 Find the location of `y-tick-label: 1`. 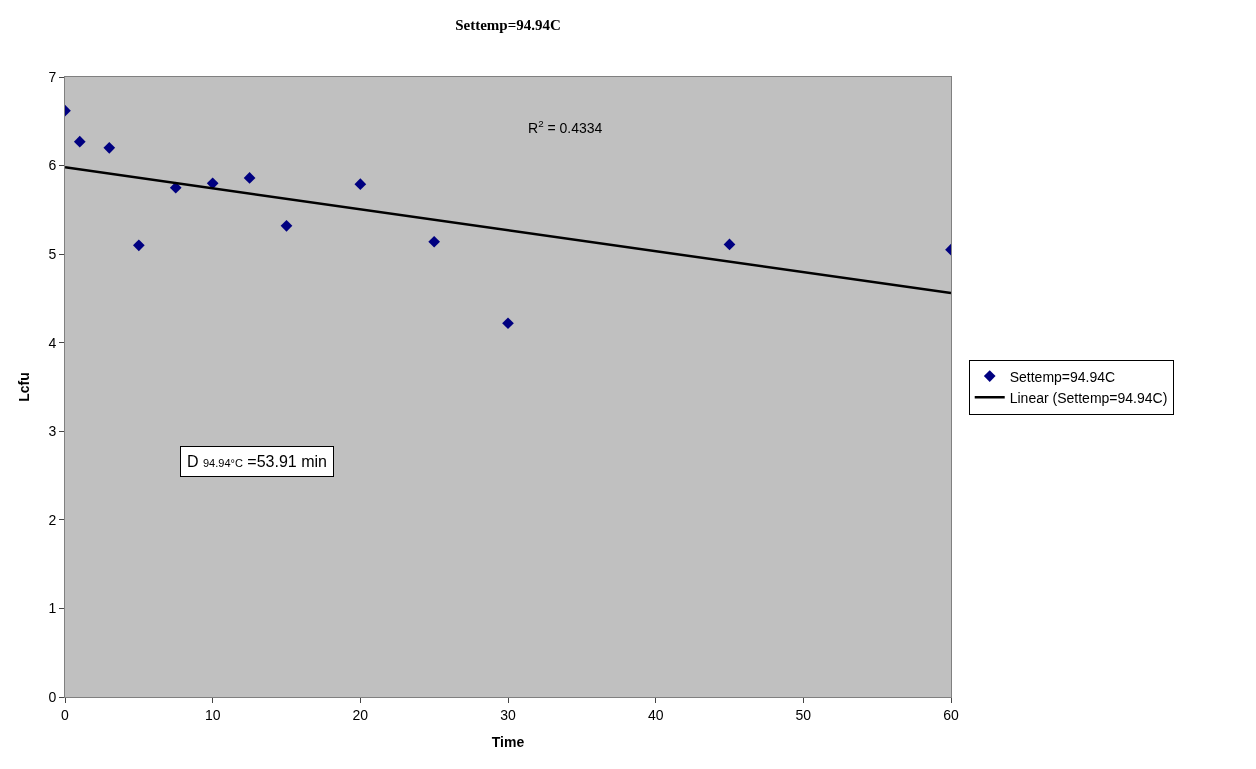

y-tick-label: 1 is located at coordinates (52, 608).